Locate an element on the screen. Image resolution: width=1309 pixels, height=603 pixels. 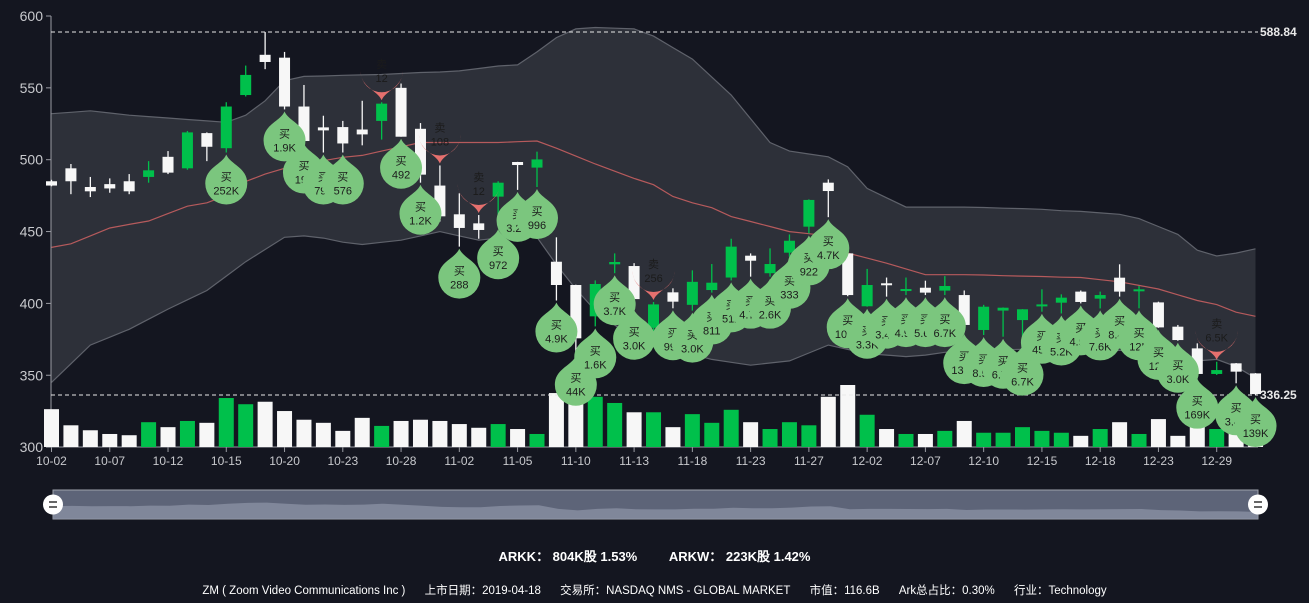
marker-value: 44K is located at coordinates (576, 393).